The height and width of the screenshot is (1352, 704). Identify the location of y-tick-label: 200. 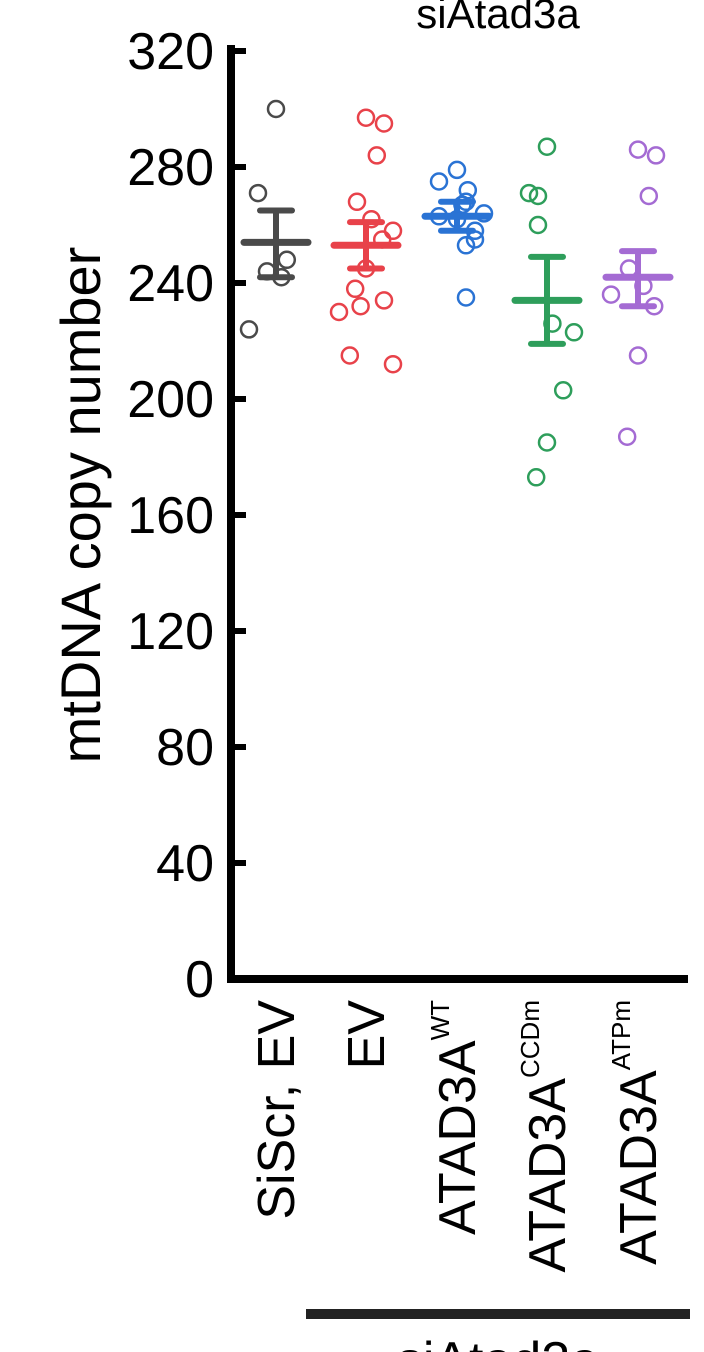
(170, 400).